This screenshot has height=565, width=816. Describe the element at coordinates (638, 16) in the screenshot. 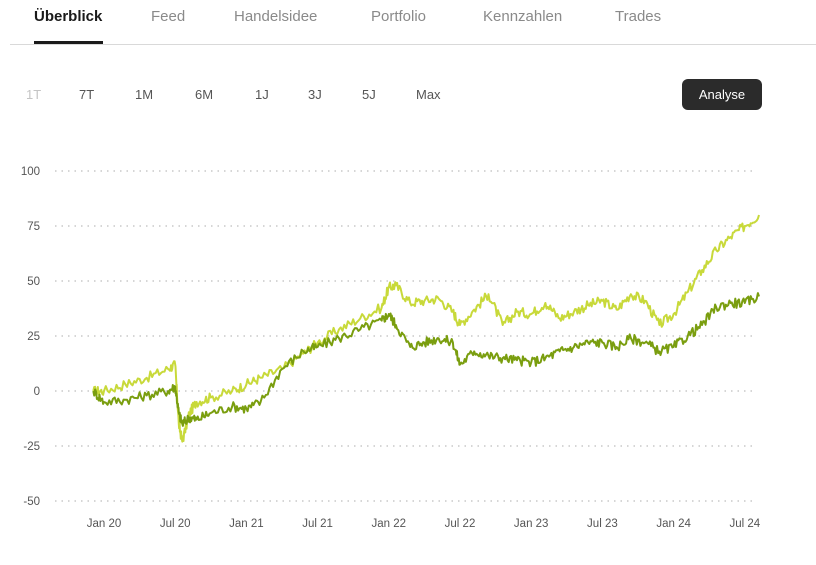

I see `tab-trades: Trades` at that location.